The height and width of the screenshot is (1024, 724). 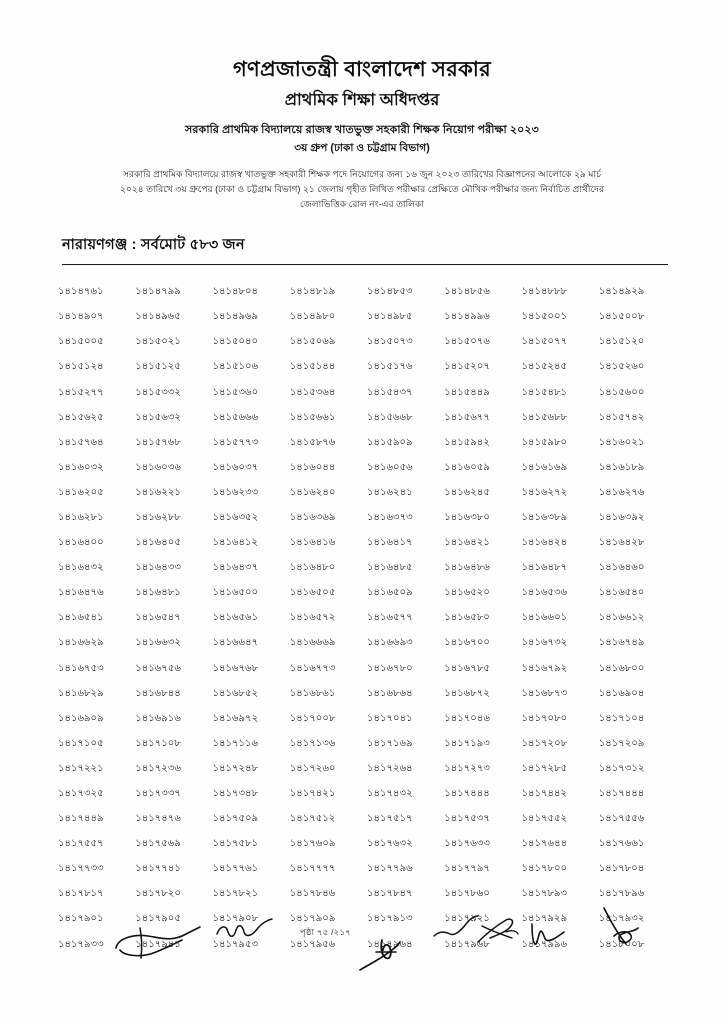 What do you see at coordinates (390, 894) in the screenshot?
I see `roll-number: ১৪১৭৮৪৭` at bounding box center [390, 894].